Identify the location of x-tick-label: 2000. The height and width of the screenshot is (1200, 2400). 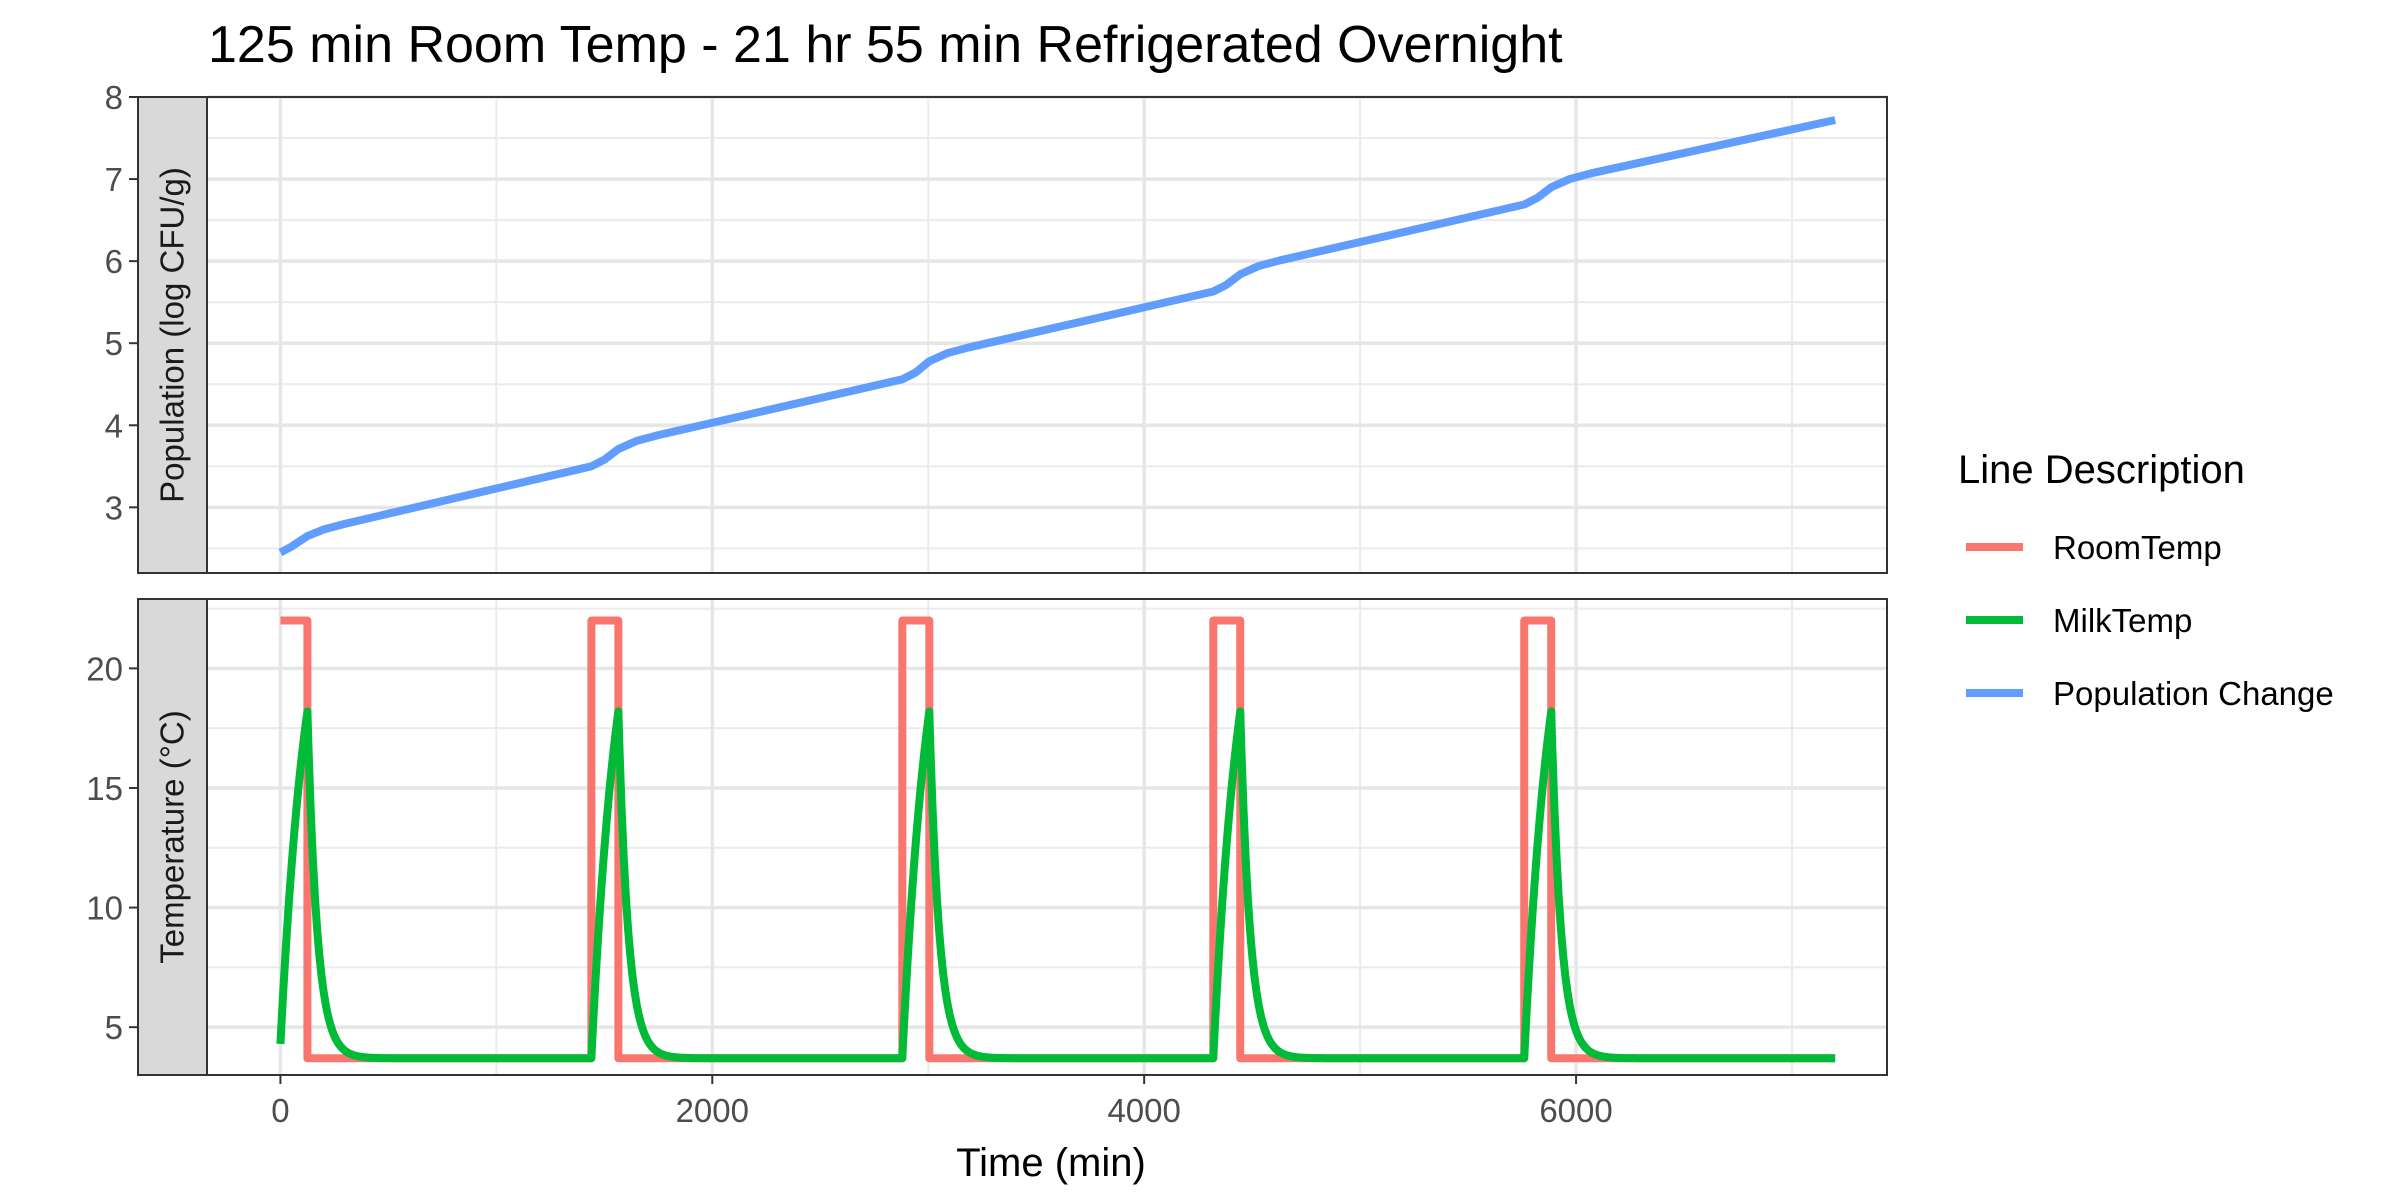
(712, 1110).